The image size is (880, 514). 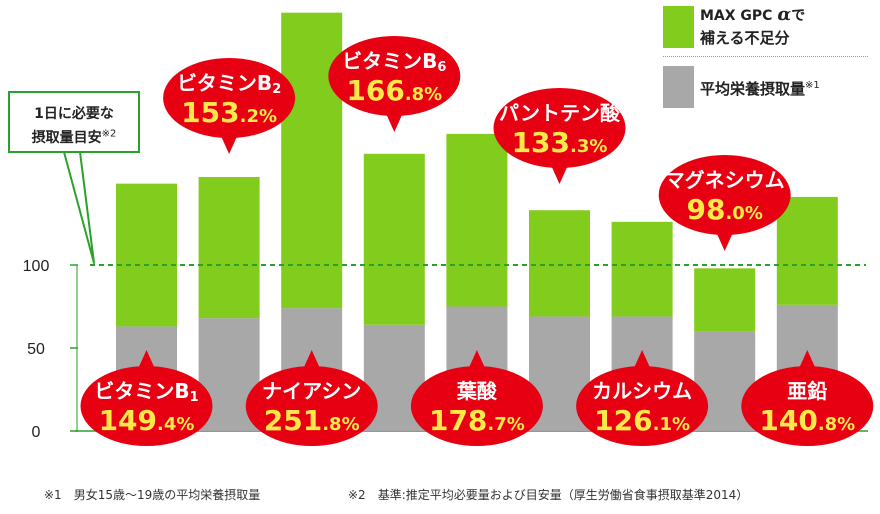 What do you see at coordinates (505, 424) in the screenshot?
I see `balloon-value-decimal: .7%` at bounding box center [505, 424].